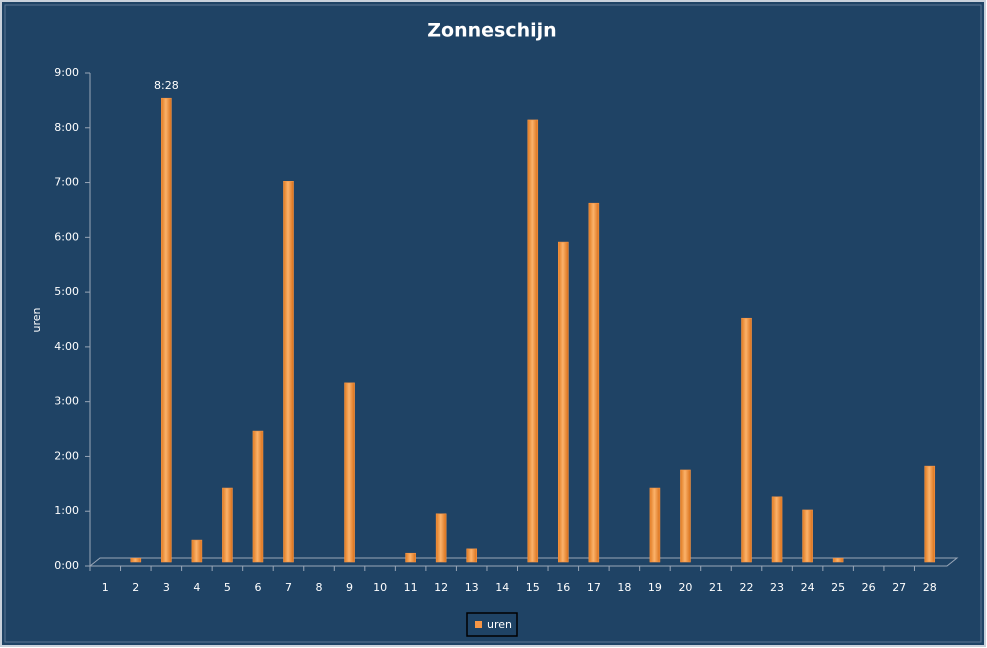  I want to click on y-tick-label: 2:00, so click(66, 455).